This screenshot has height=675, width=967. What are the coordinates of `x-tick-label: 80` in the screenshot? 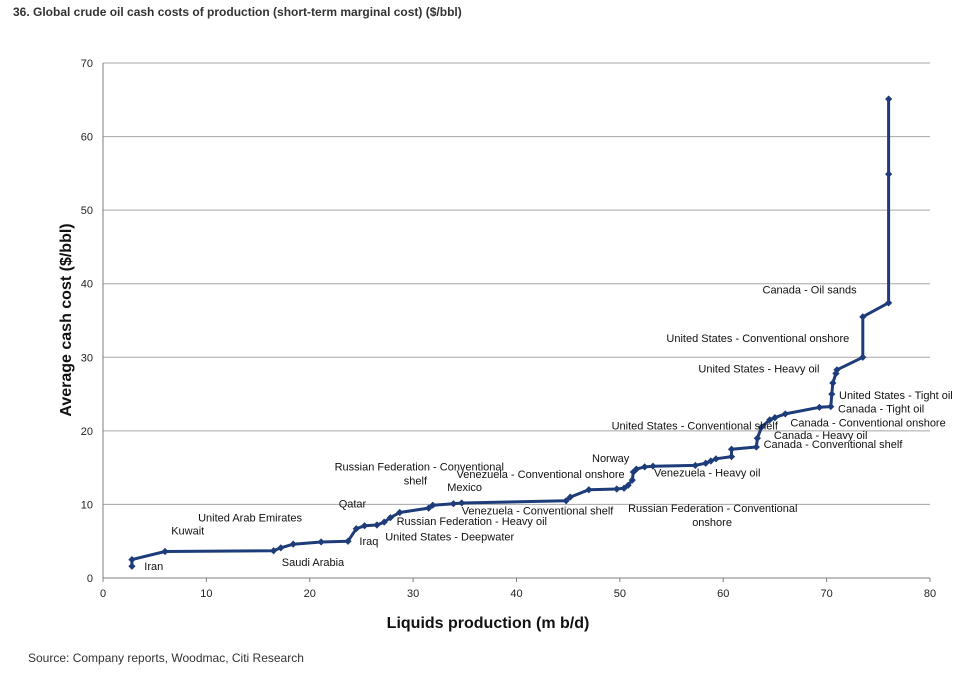 It's located at (930, 594).